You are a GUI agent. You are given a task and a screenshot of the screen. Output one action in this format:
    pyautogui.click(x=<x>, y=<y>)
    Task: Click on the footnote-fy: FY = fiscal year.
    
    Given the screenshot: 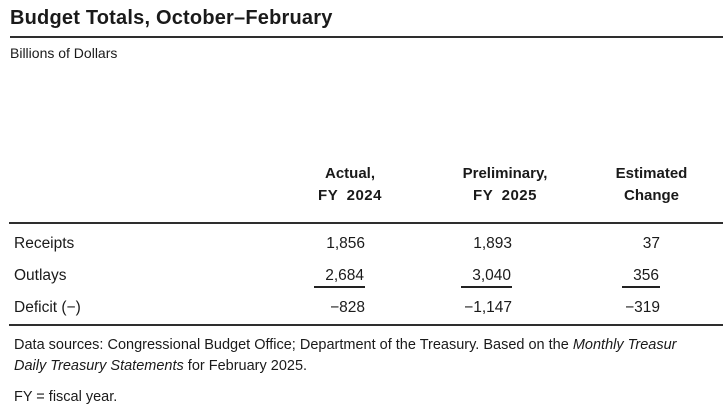 What is the action you would take?
    pyautogui.click(x=66, y=397)
    